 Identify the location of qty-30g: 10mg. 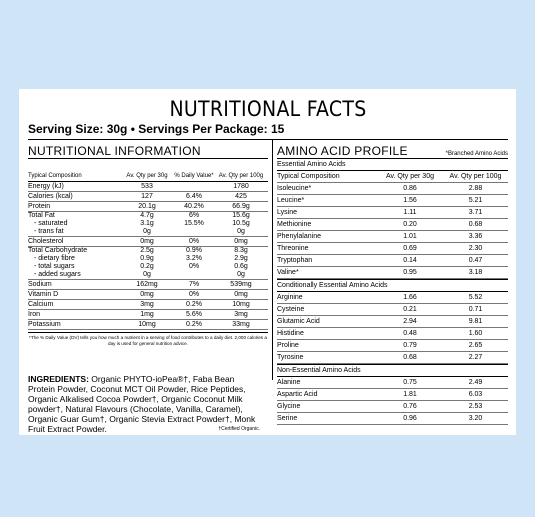
(147, 324).